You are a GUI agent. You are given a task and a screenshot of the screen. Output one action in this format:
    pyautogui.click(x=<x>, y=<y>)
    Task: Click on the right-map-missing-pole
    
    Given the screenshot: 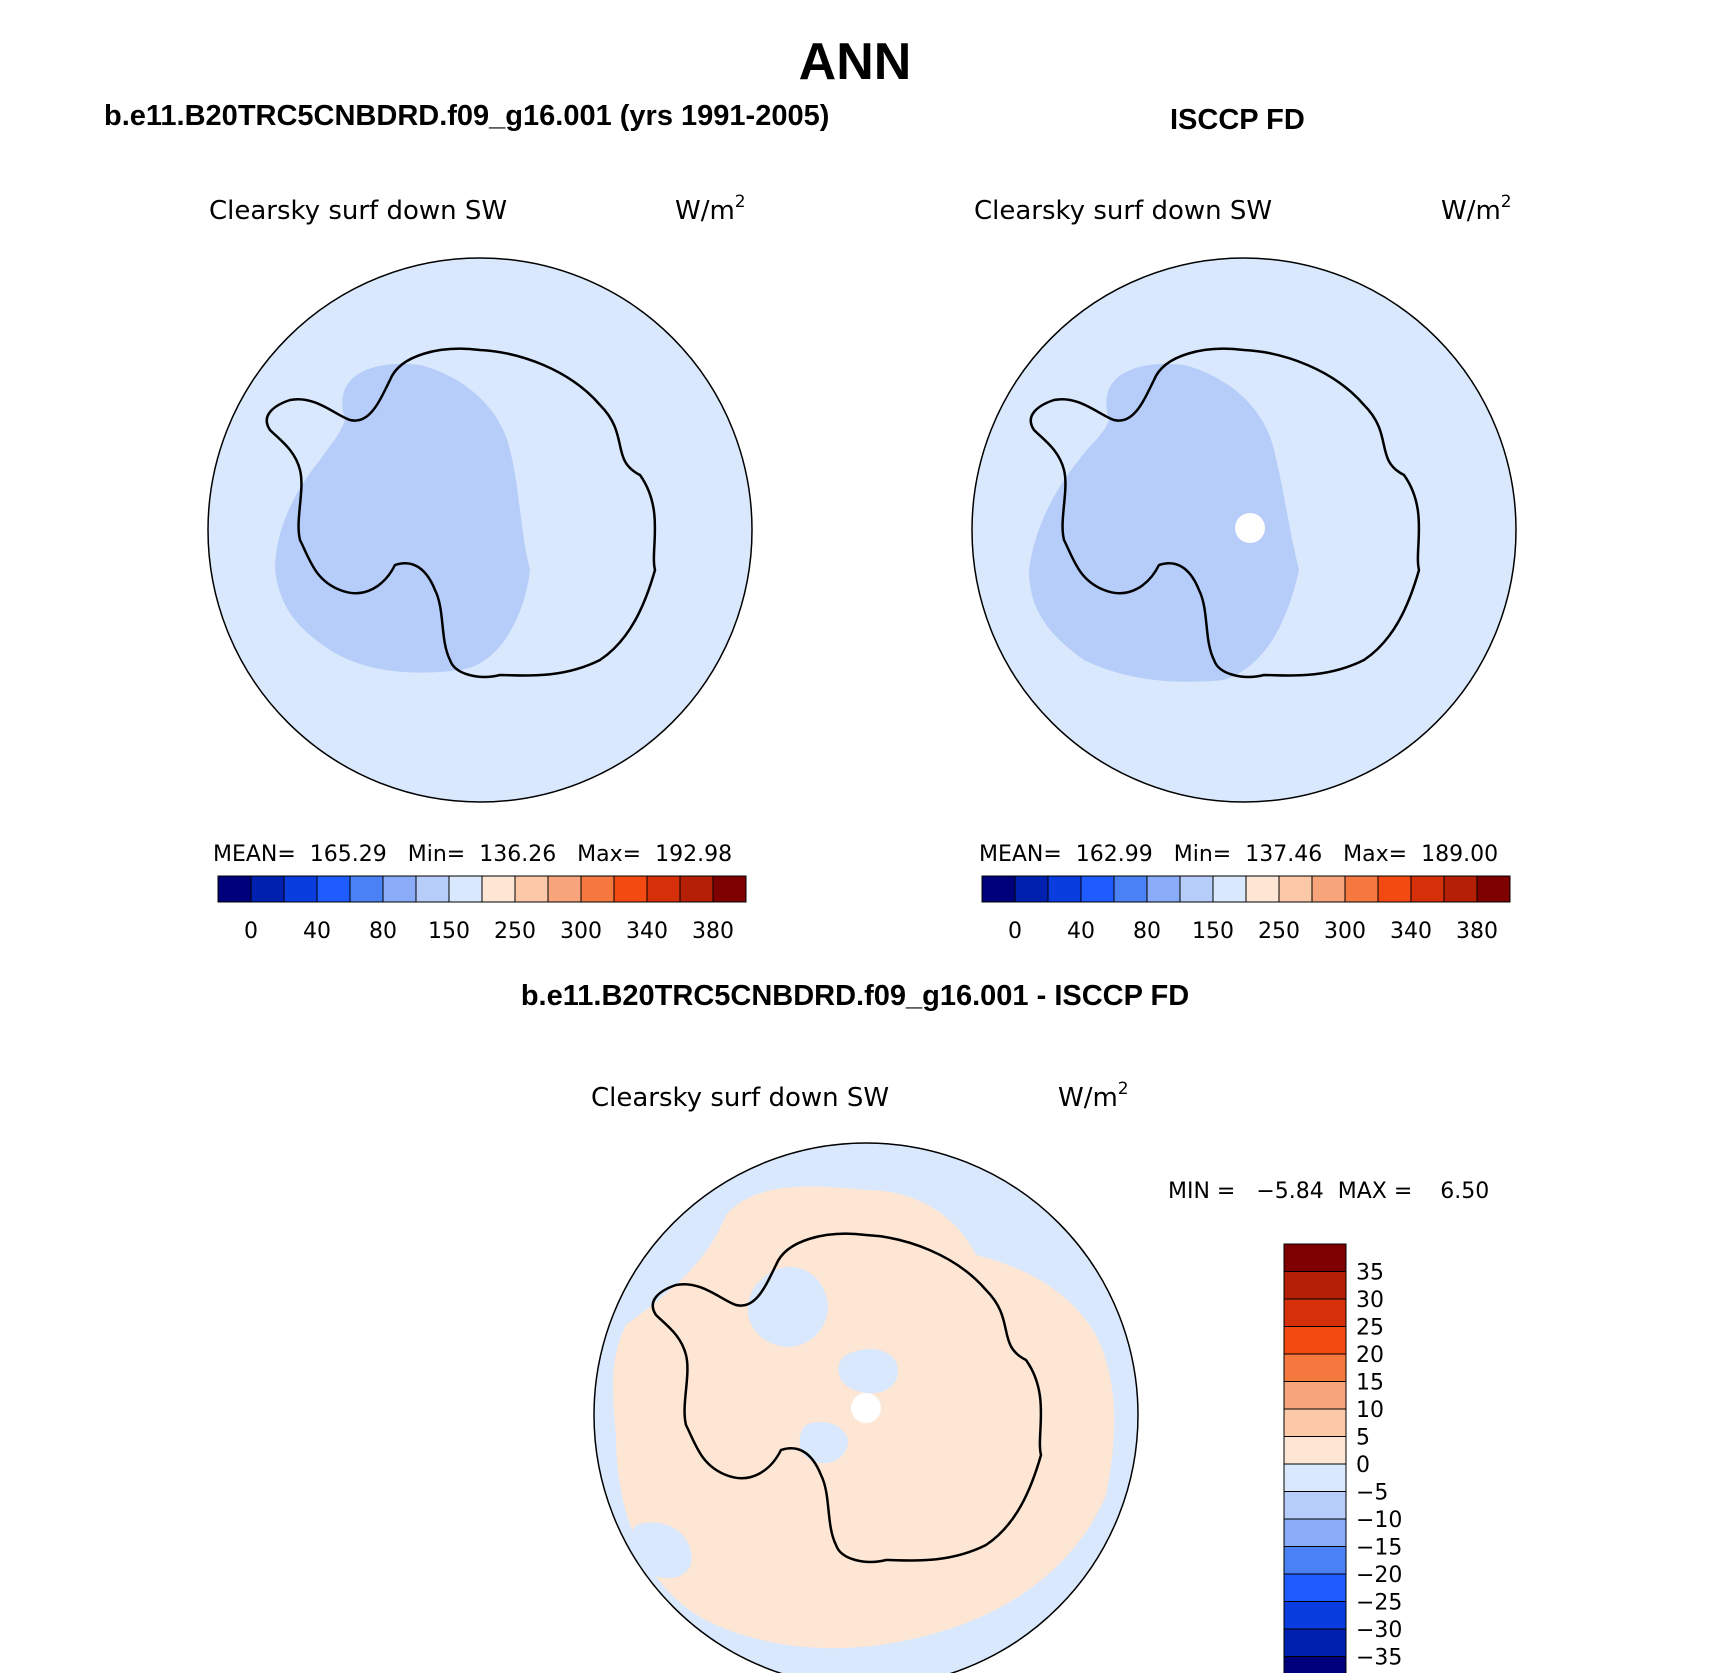 What is the action you would take?
    pyautogui.click(x=1250, y=528)
    